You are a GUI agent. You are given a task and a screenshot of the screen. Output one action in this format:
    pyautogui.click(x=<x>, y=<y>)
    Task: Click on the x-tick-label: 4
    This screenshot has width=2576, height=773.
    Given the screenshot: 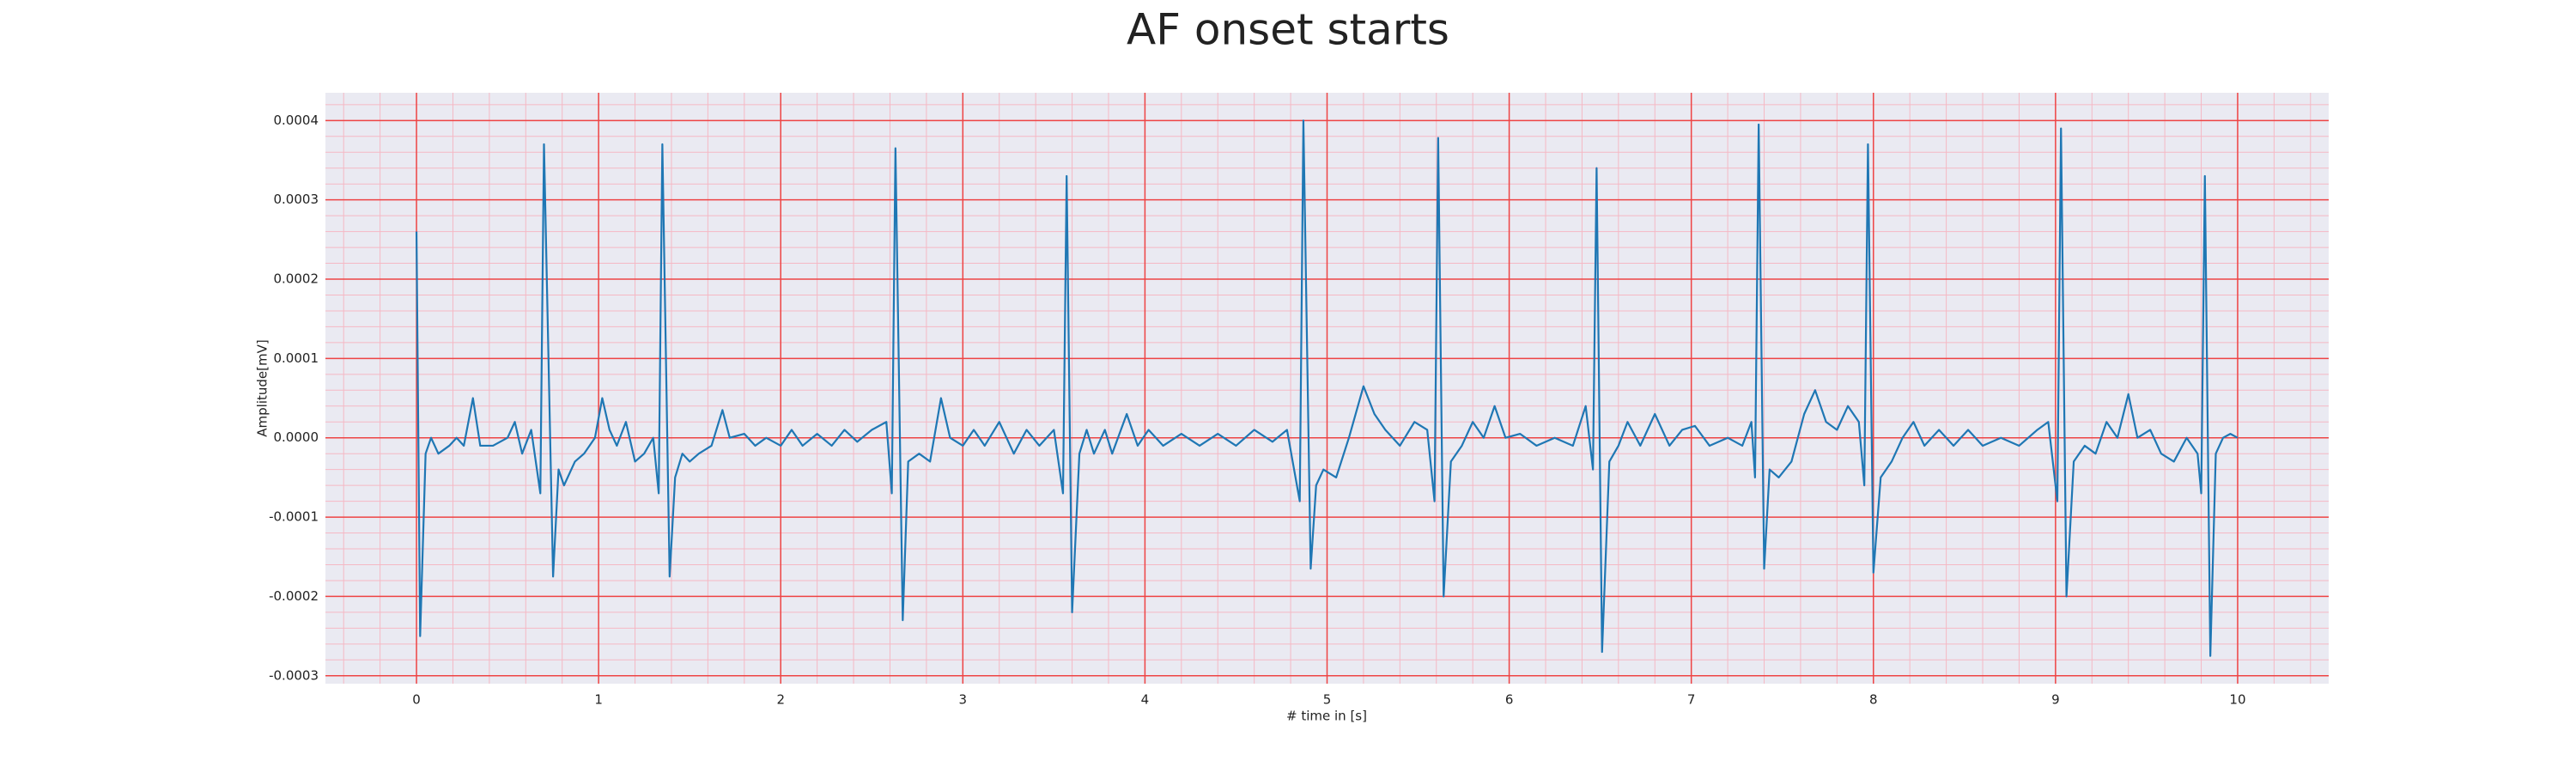 What is the action you would take?
    pyautogui.click(x=1145, y=700)
    